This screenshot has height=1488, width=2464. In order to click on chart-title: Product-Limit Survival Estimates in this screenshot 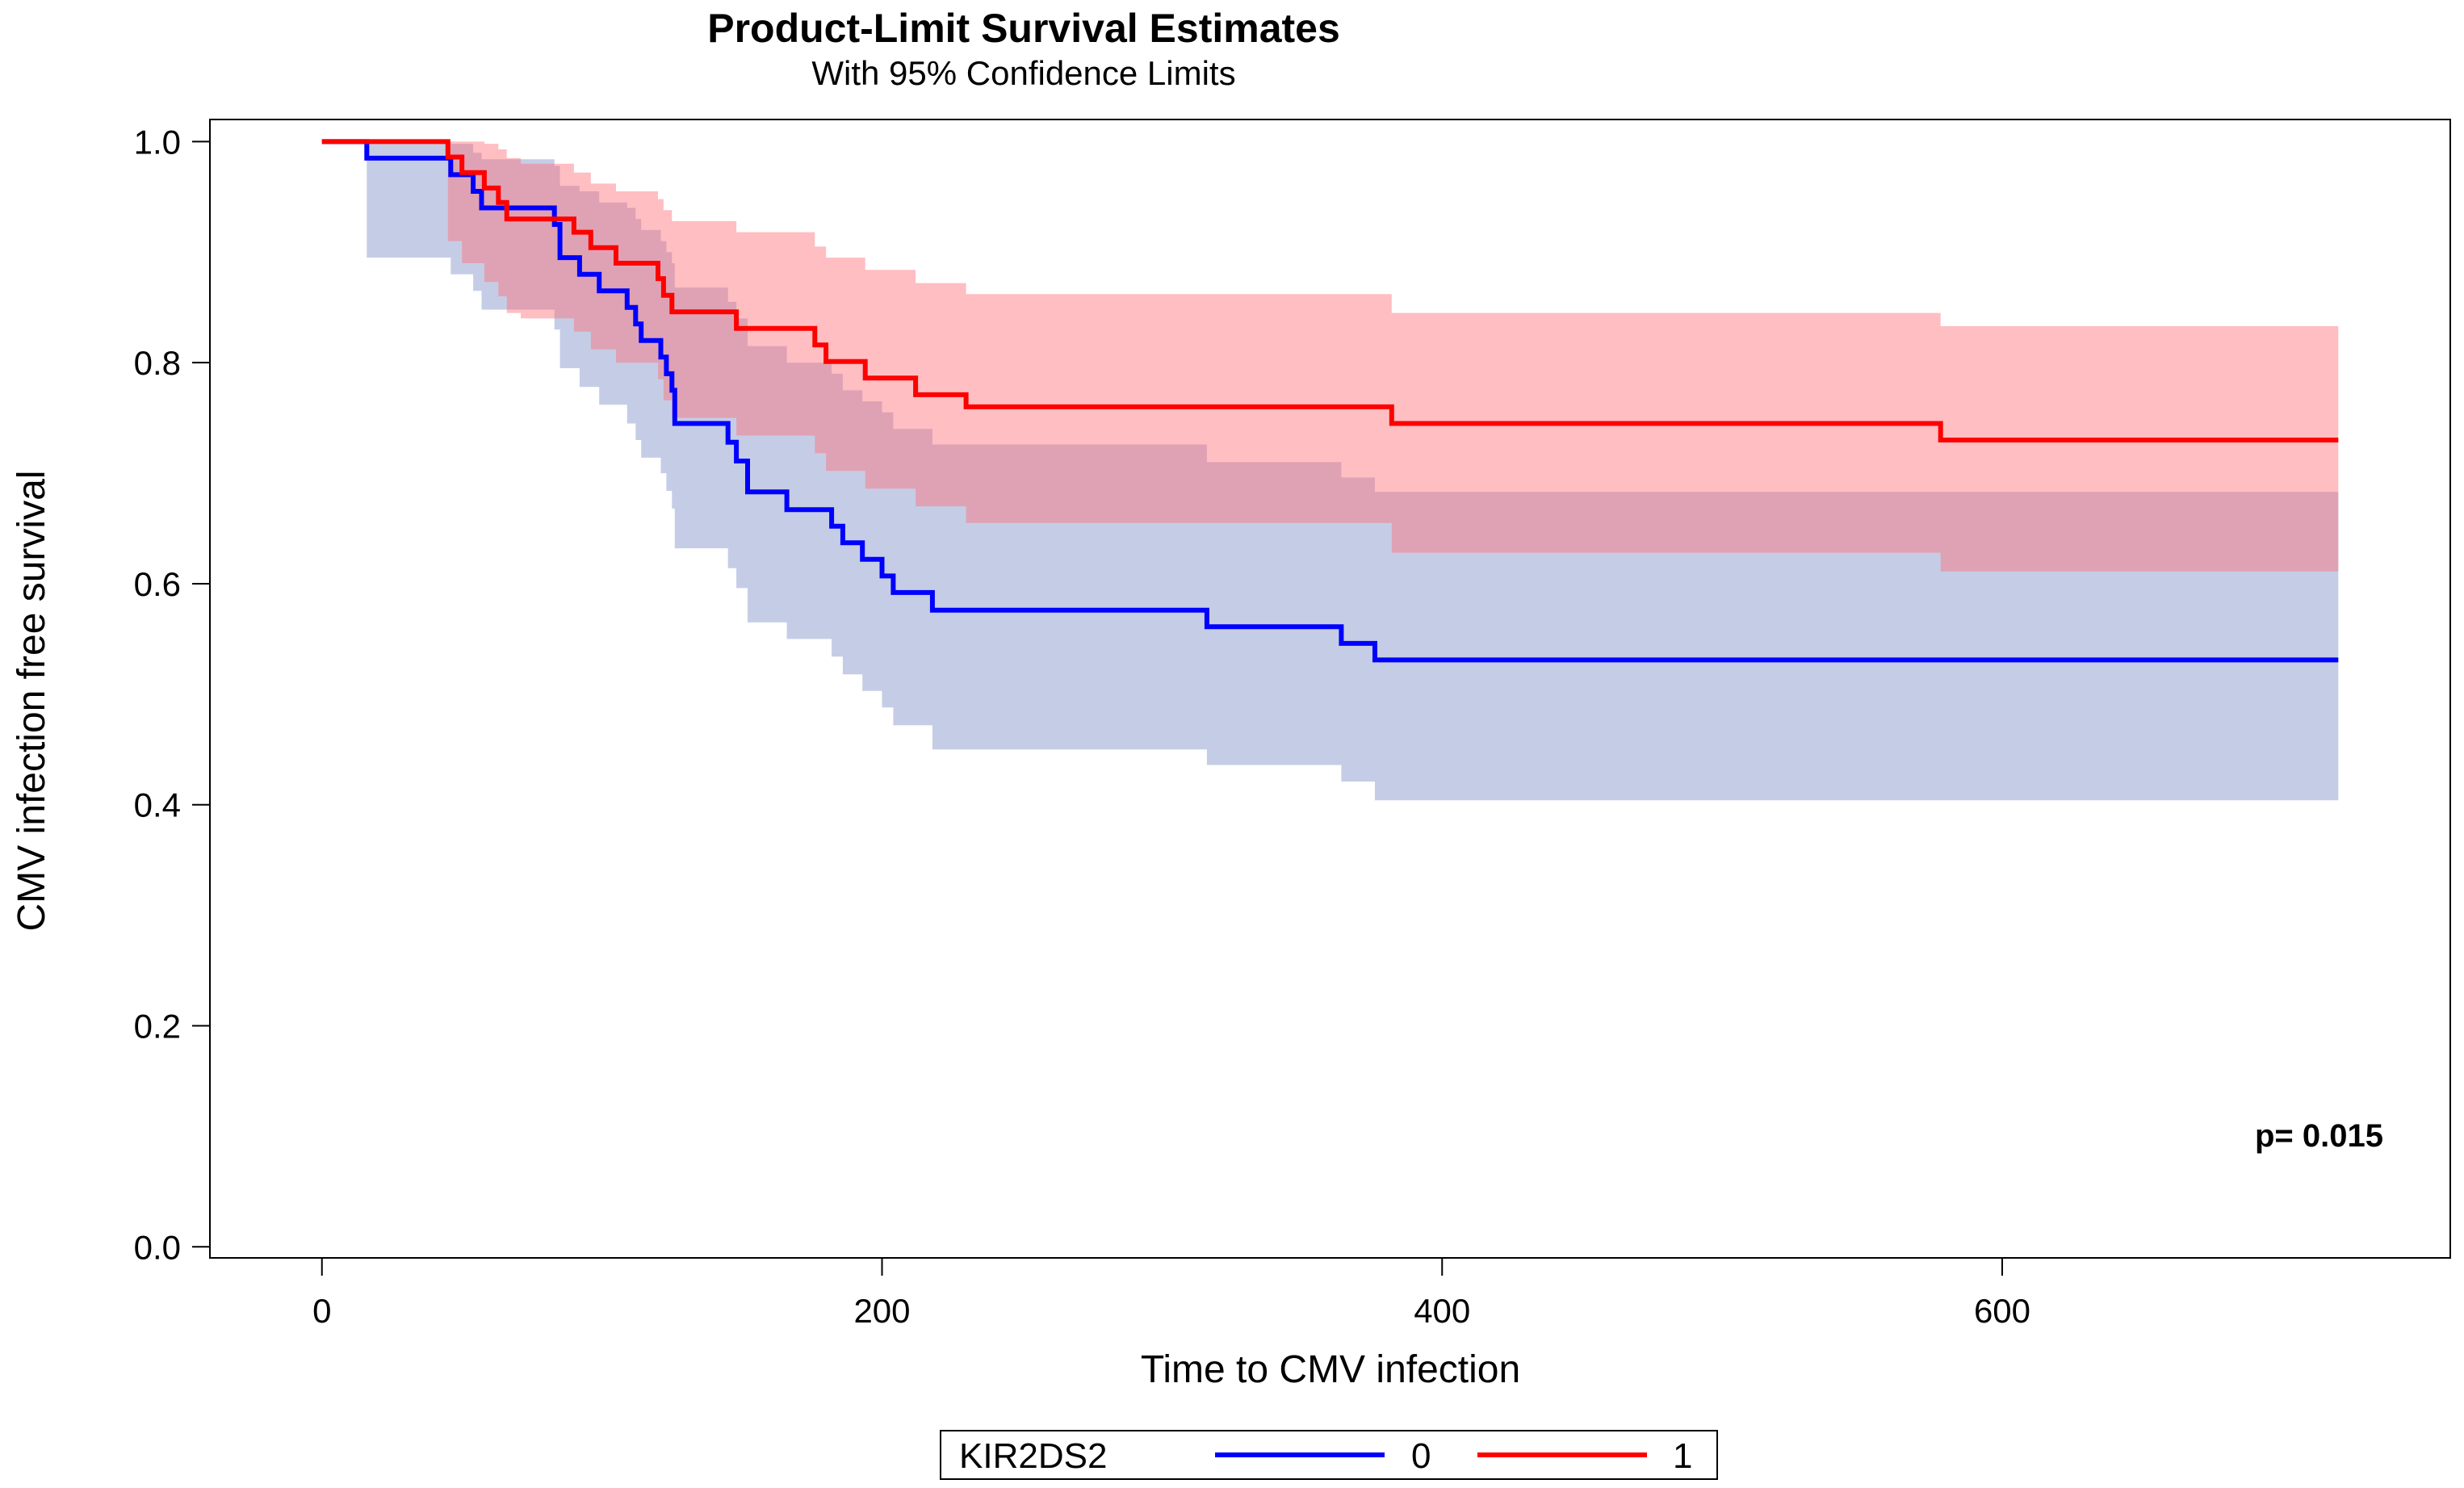, I will do `click(1023, 28)`.